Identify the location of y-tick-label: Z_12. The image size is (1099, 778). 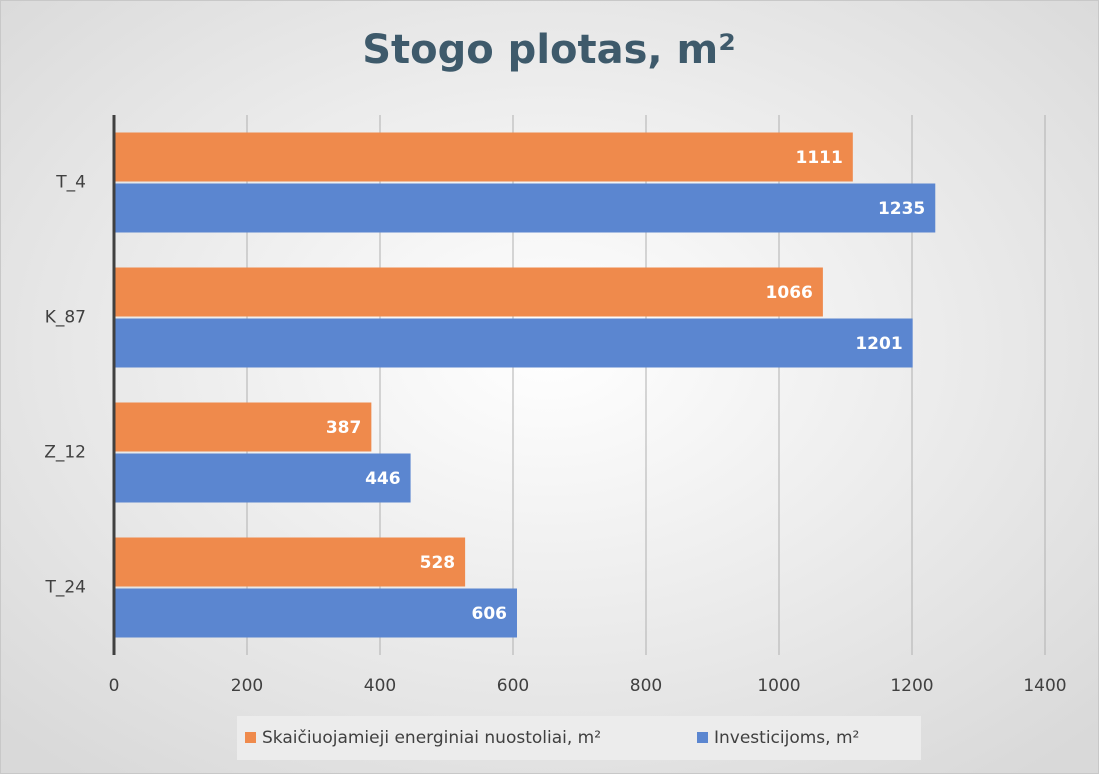
(65, 453).